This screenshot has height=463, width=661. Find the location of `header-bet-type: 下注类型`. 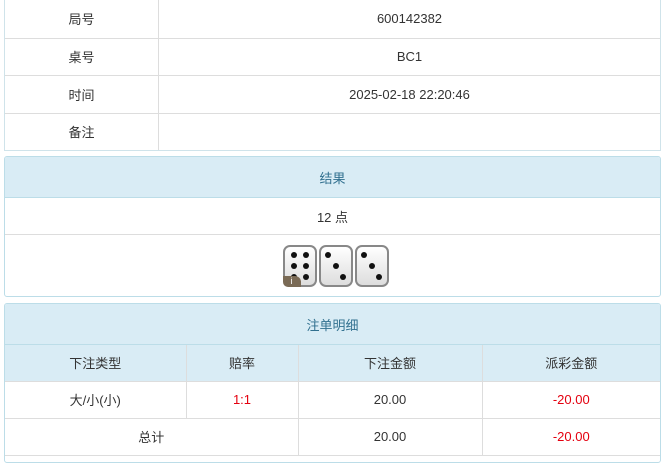

header-bet-type: 下注类型 is located at coordinates (95, 363).